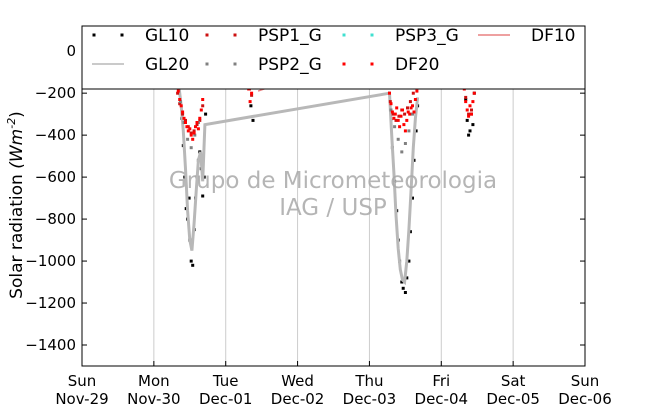  I want to click on y-tick-label-5: −1000, so click(50, 261).